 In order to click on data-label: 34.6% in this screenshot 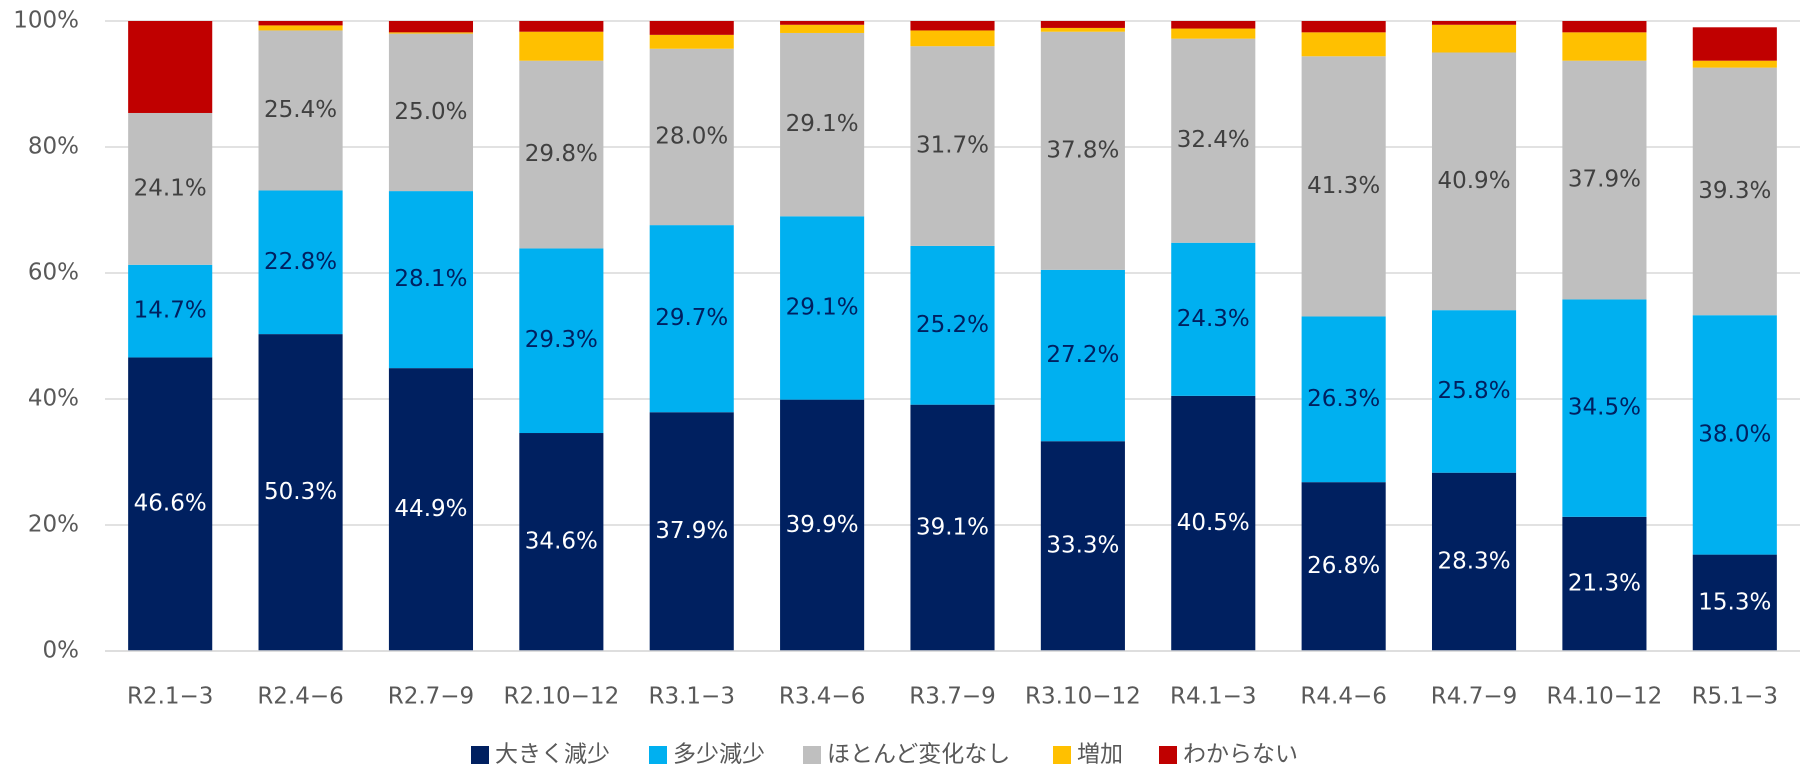, I will do `click(561, 542)`.